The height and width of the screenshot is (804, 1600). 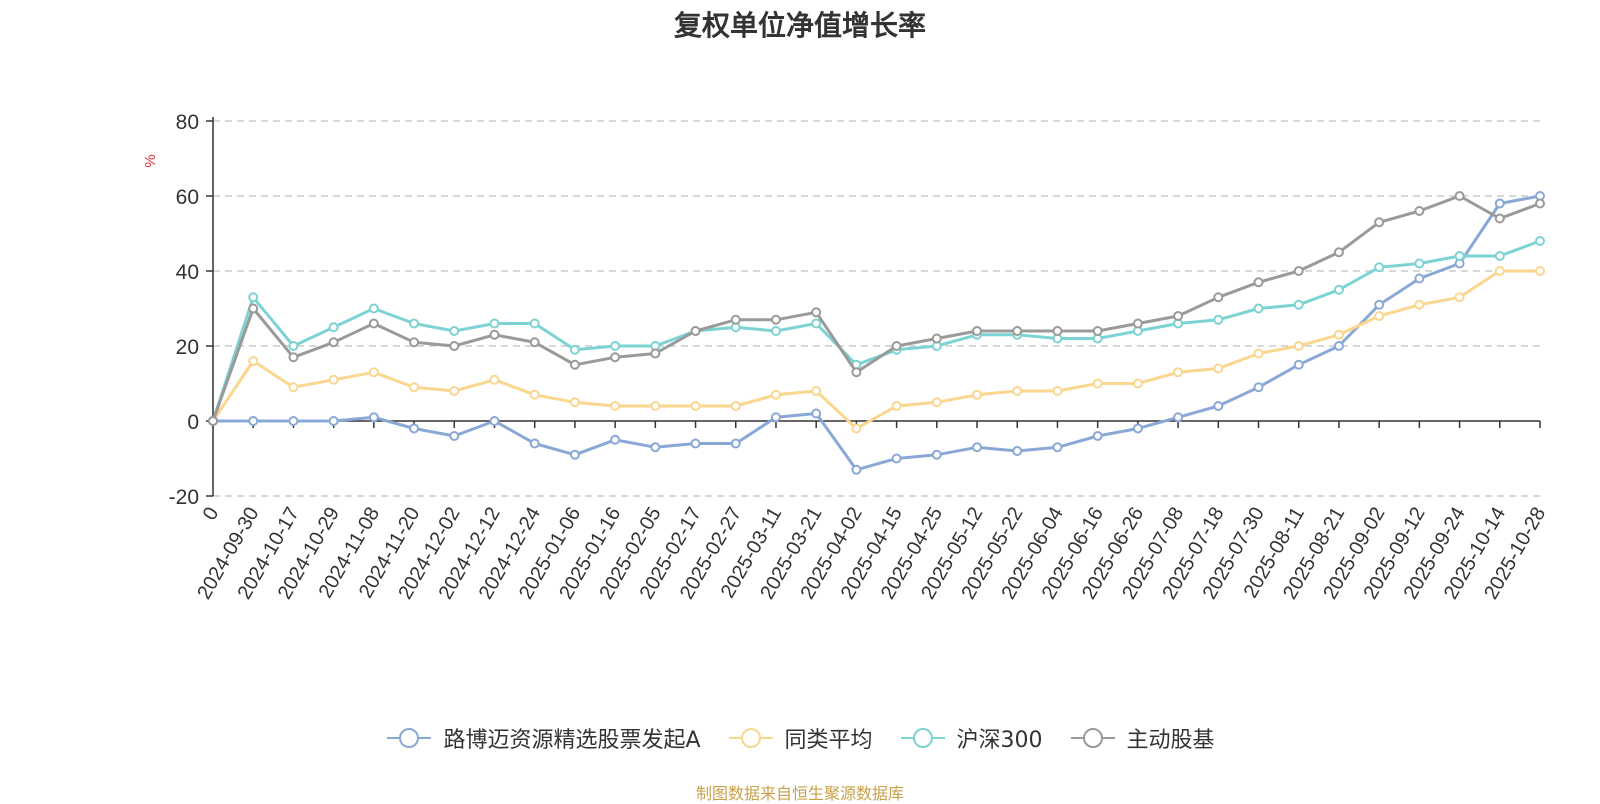 What do you see at coordinates (971, 738) in the screenshot?
I see `legend-item-3: 沪深300` at bounding box center [971, 738].